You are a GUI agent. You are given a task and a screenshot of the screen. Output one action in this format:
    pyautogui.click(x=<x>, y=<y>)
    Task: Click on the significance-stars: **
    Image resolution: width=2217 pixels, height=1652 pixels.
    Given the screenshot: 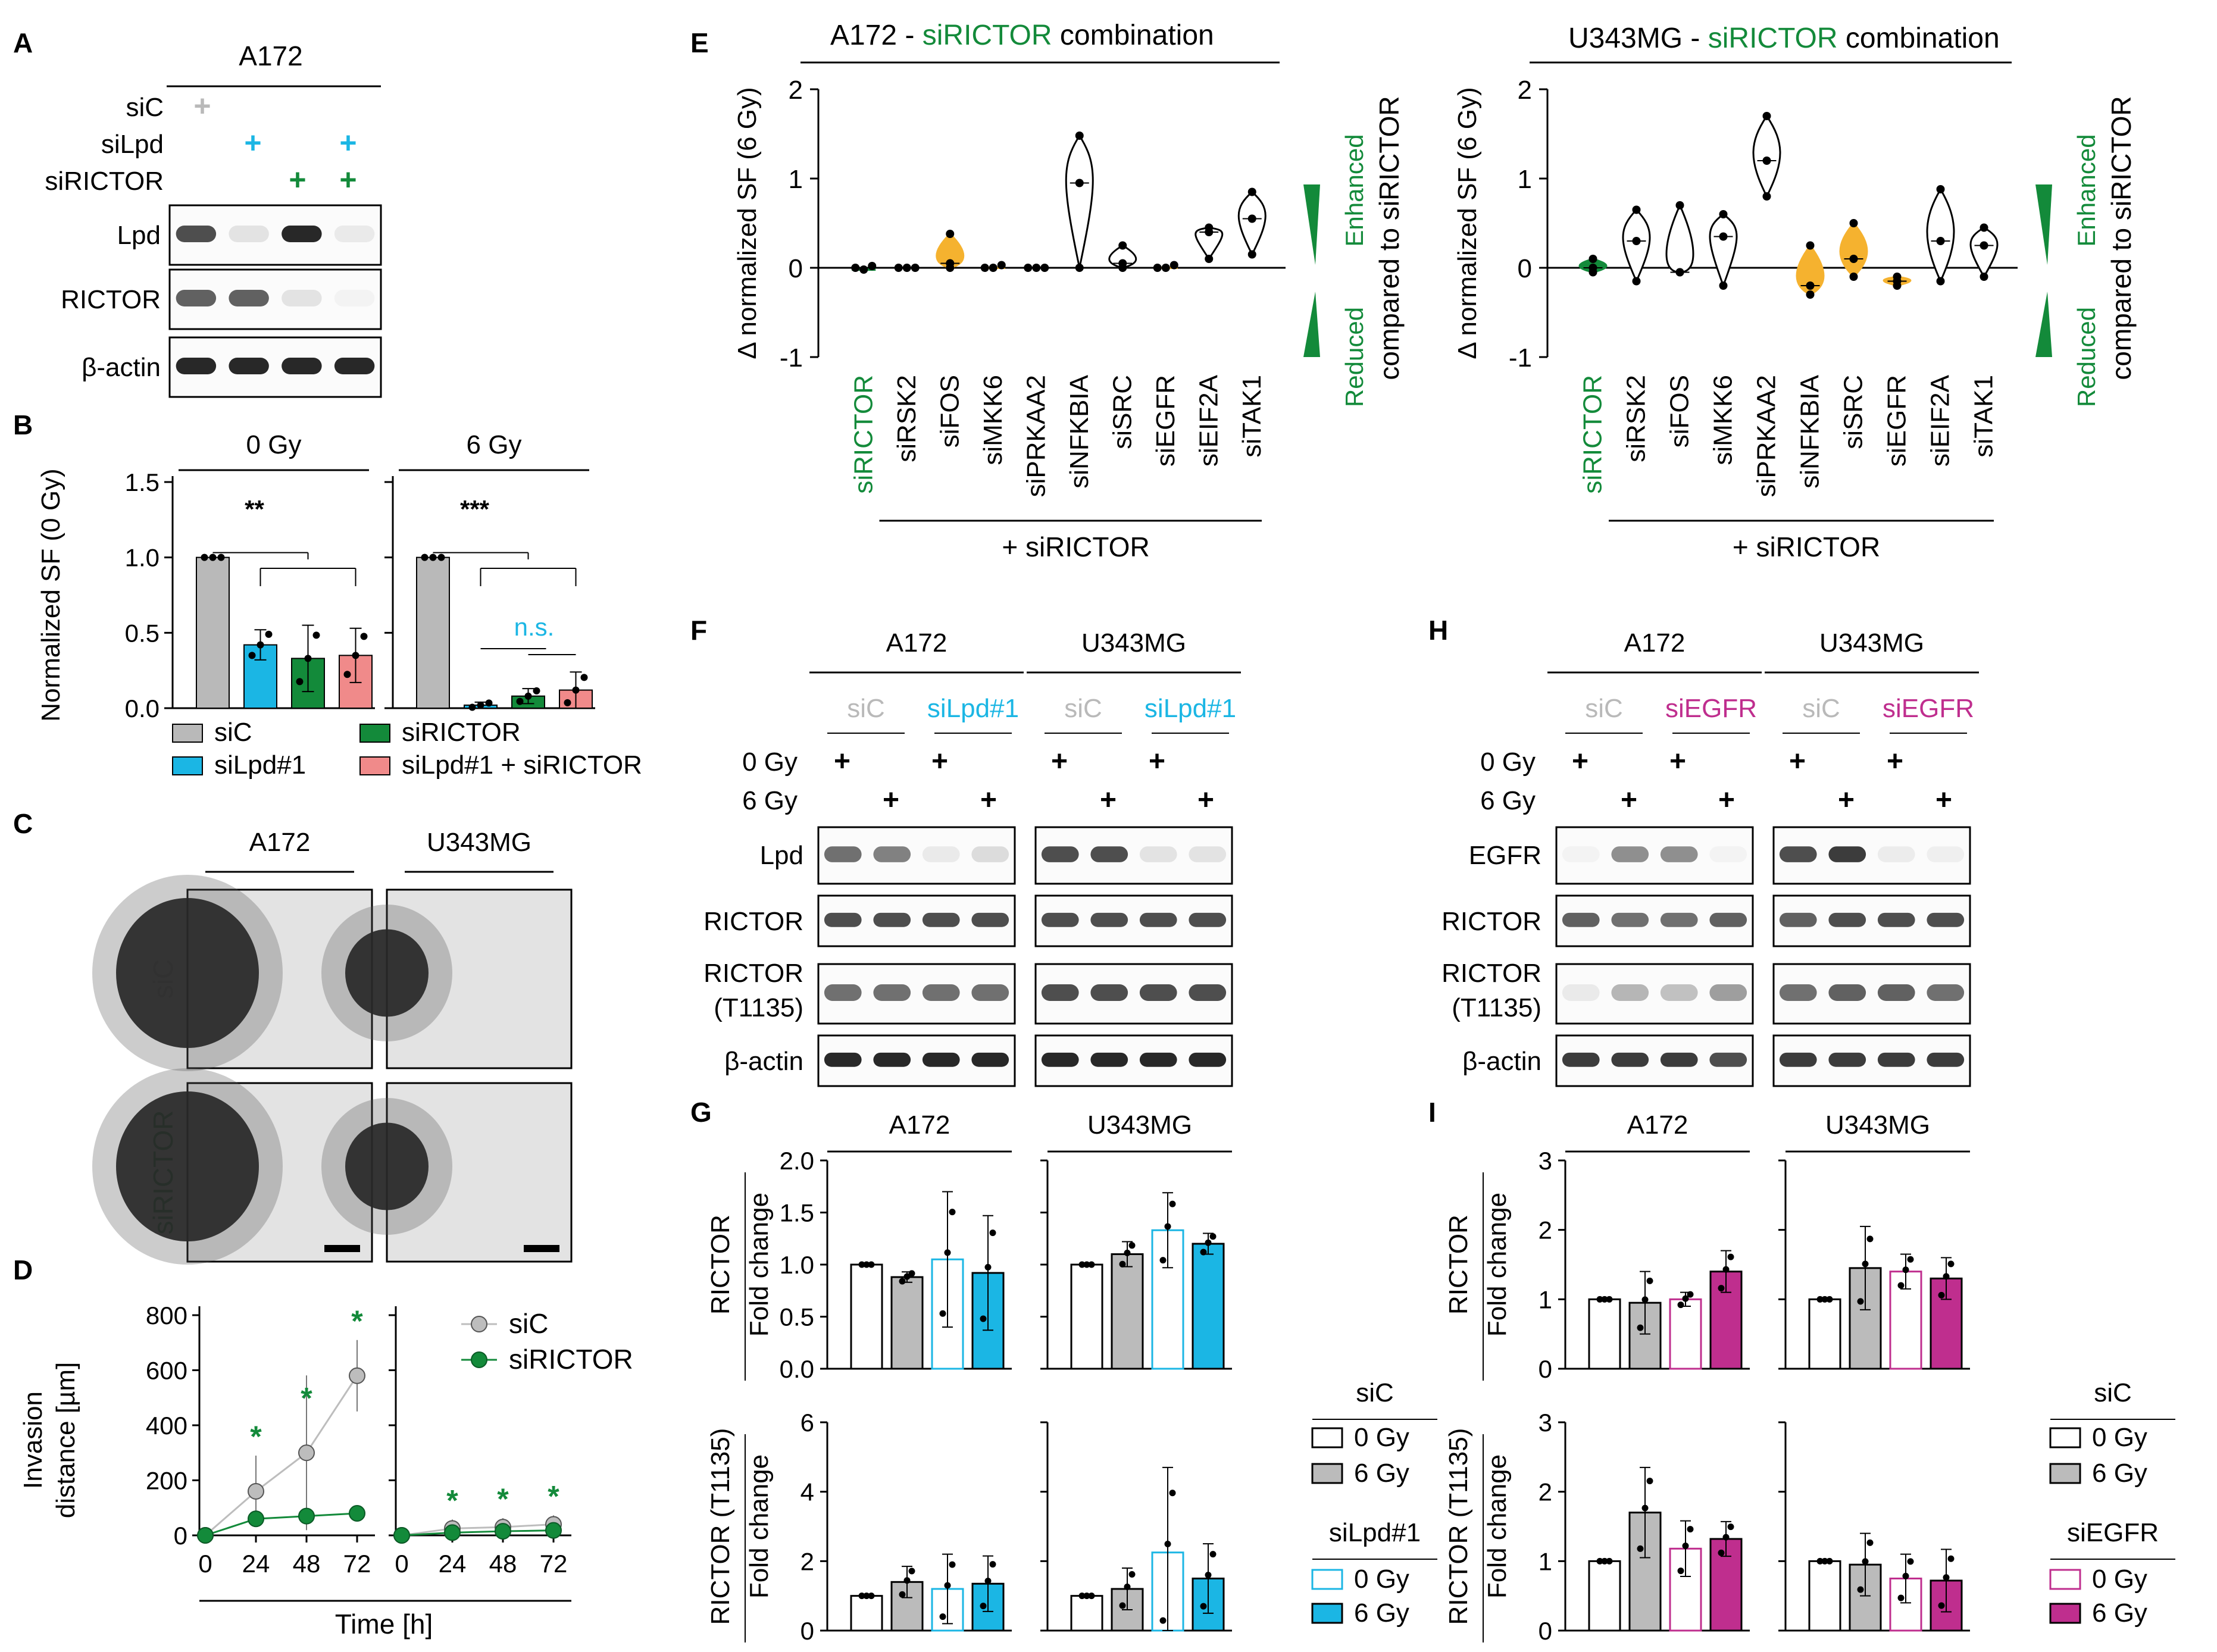 What is the action you would take?
    pyautogui.click(x=255, y=509)
    